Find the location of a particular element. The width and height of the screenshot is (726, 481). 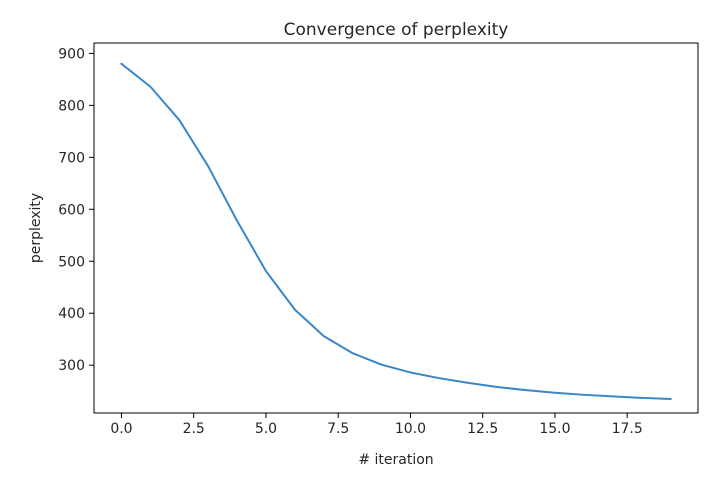

y-tick-label: 900 is located at coordinates (71, 54).